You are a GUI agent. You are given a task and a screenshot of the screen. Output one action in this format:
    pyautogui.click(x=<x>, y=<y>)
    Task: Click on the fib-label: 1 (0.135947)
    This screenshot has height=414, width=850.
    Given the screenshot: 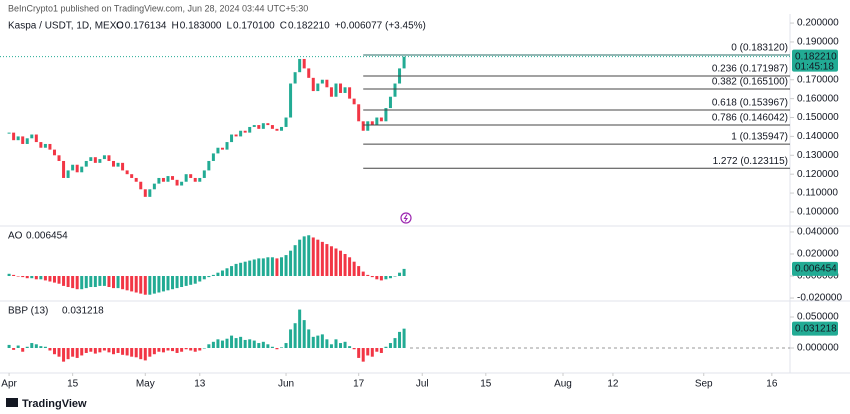 What is the action you would take?
    pyautogui.click(x=759, y=137)
    